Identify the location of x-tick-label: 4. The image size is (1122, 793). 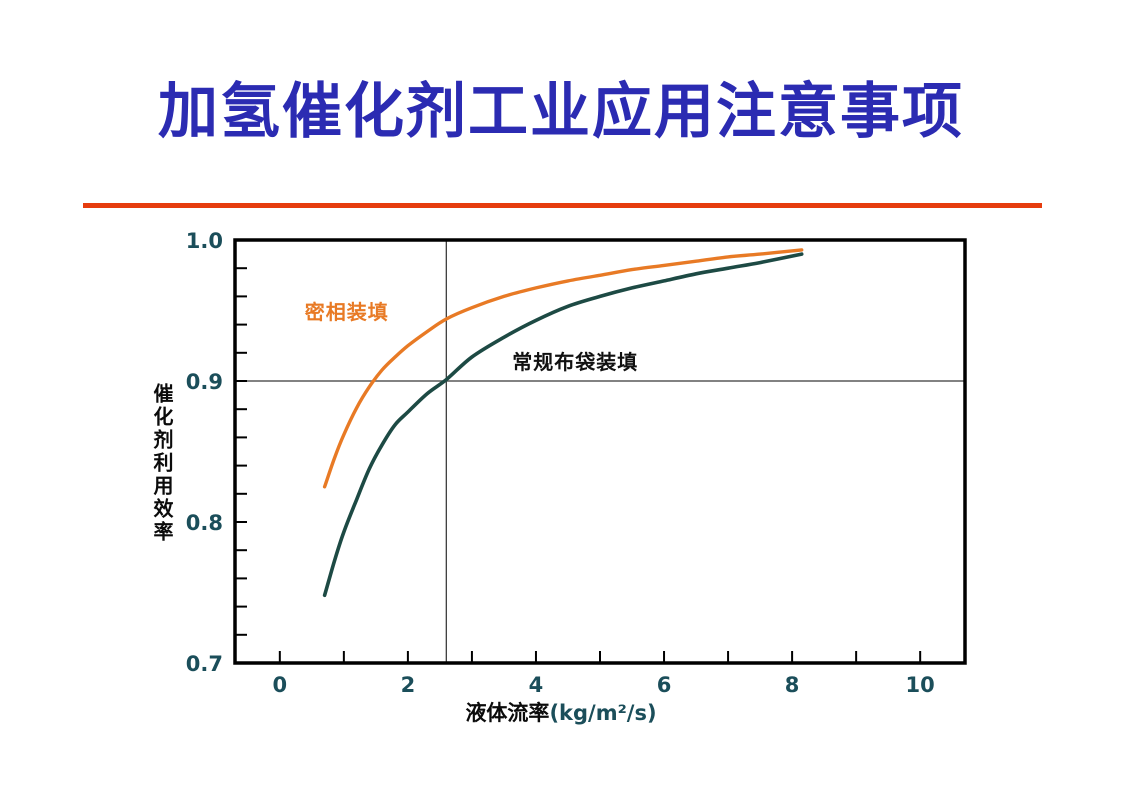
(536, 685).